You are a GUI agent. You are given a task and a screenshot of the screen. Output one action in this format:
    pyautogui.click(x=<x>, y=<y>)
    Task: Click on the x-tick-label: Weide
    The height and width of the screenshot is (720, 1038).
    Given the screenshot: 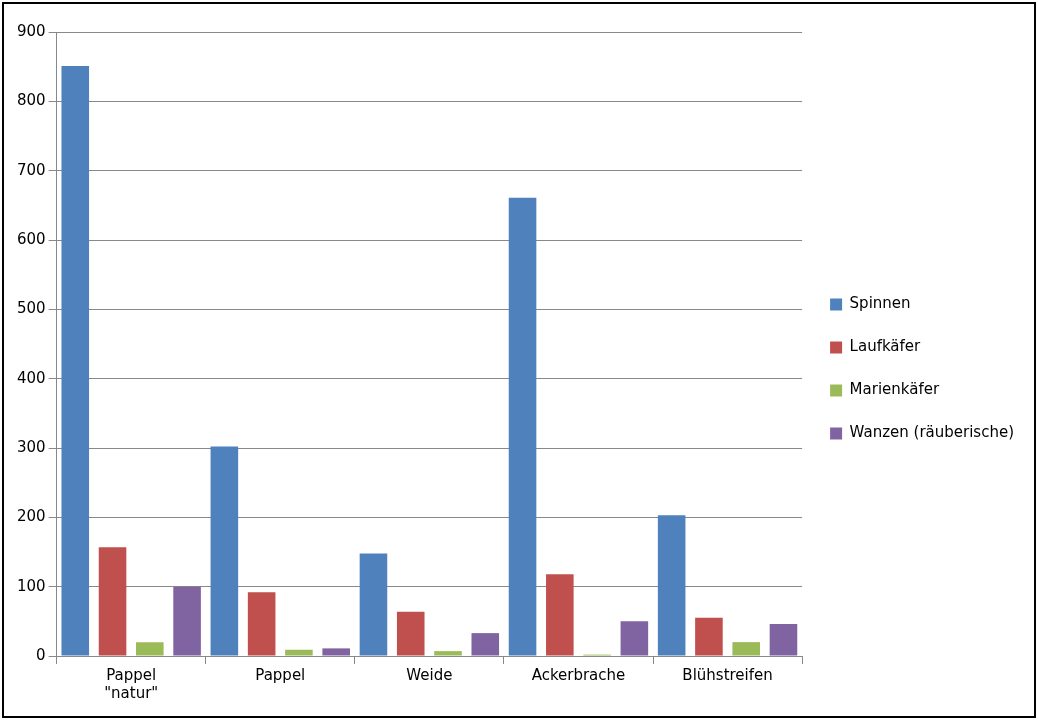 What is the action you would take?
    pyautogui.click(x=429, y=674)
    